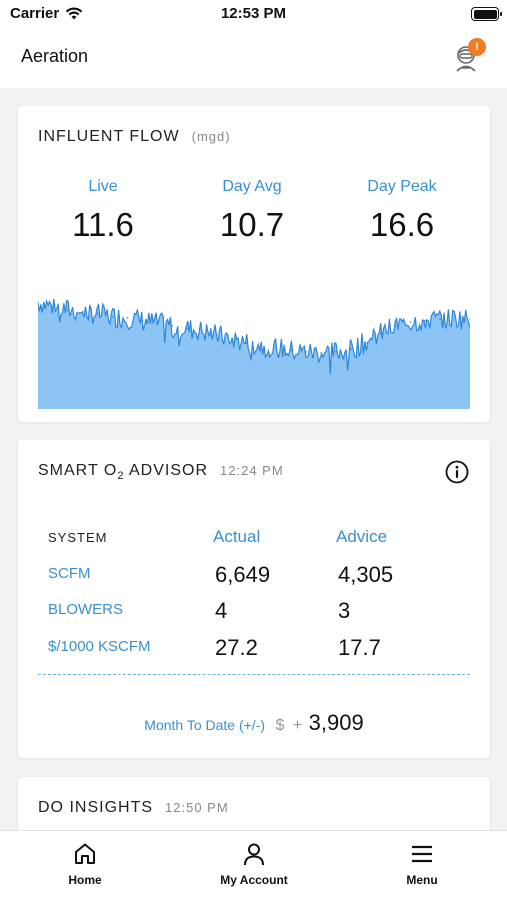 The width and height of the screenshot is (507, 900). What do you see at coordinates (422, 864) in the screenshot?
I see `nav-menu: Menu` at bounding box center [422, 864].